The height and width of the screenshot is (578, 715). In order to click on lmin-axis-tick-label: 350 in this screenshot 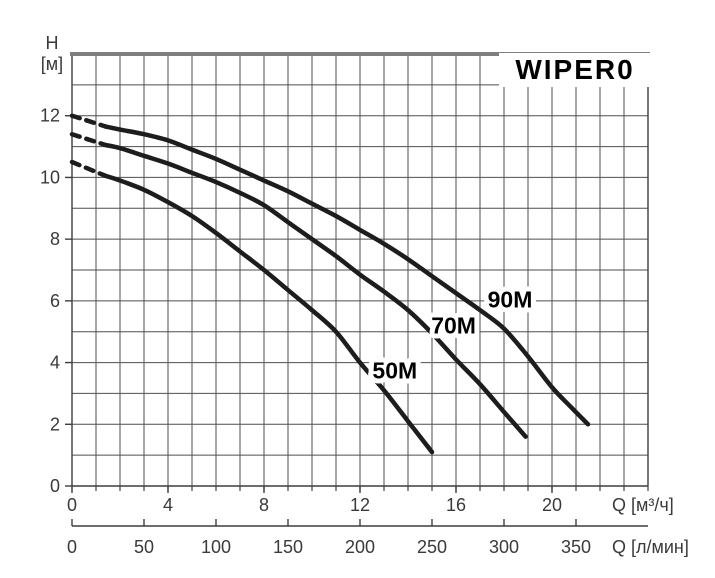, I will do `click(576, 547)`.